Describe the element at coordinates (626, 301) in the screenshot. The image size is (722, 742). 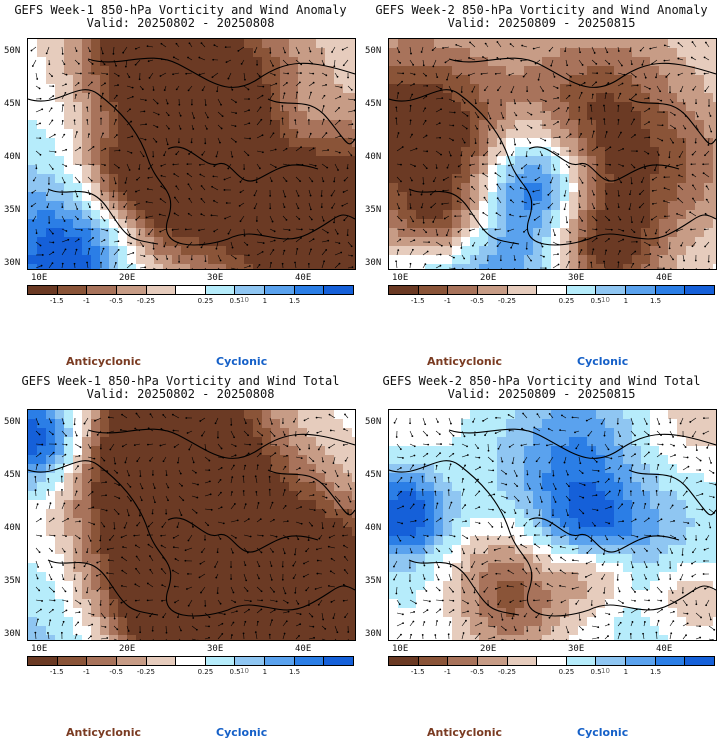
I see `colorbar-label: 1` at that location.